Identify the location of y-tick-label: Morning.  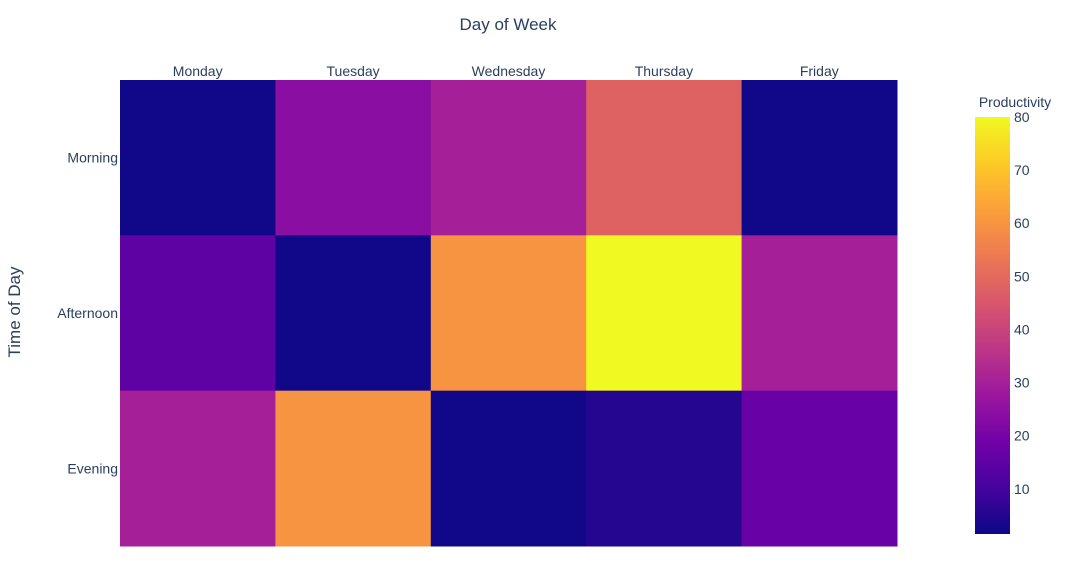
(92, 158).